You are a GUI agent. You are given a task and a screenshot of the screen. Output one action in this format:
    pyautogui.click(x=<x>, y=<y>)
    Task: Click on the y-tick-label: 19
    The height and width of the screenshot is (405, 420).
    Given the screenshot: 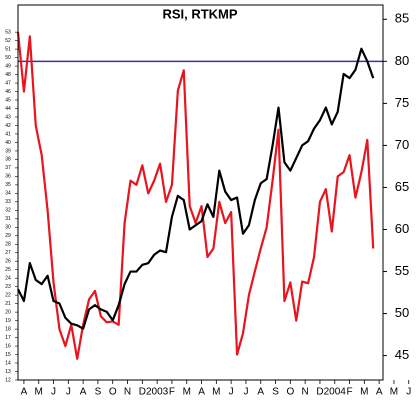 What is the action you would take?
    pyautogui.click(x=8, y=321)
    